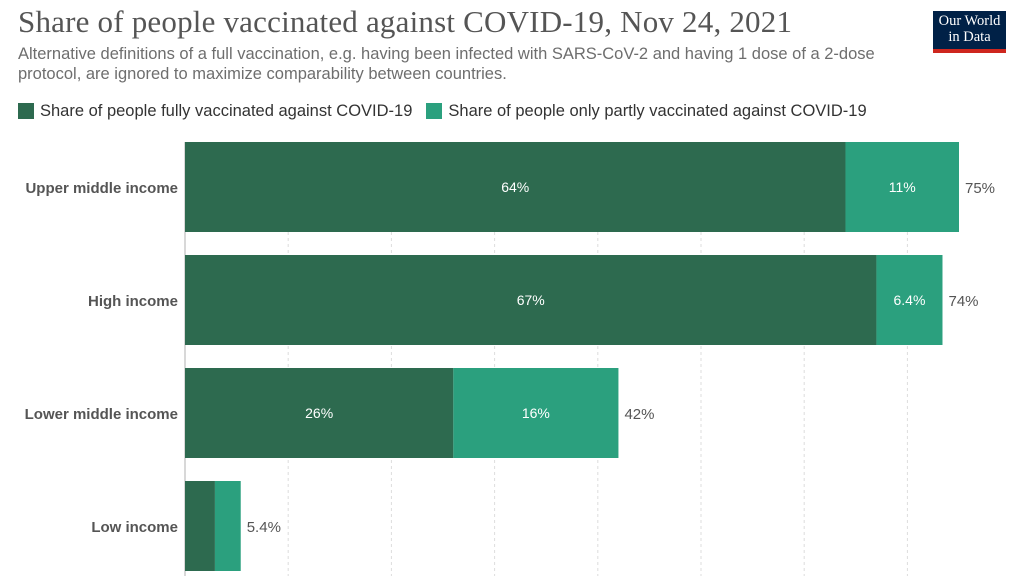  I want to click on total-label: 74%, so click(963, 301).